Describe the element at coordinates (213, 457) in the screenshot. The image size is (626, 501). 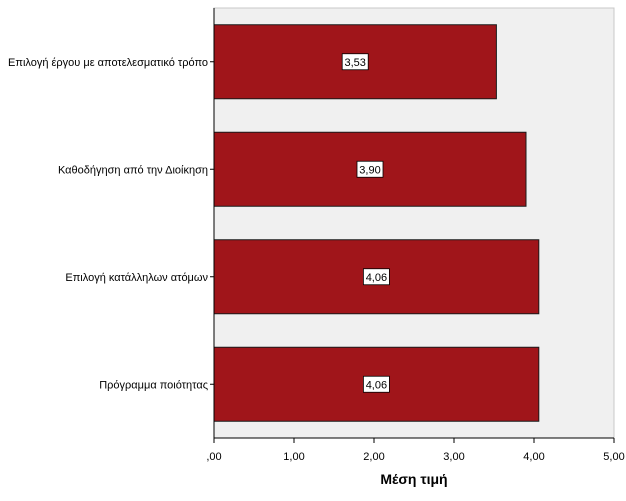
I see `x-tick-label-0: ,00` at that location.